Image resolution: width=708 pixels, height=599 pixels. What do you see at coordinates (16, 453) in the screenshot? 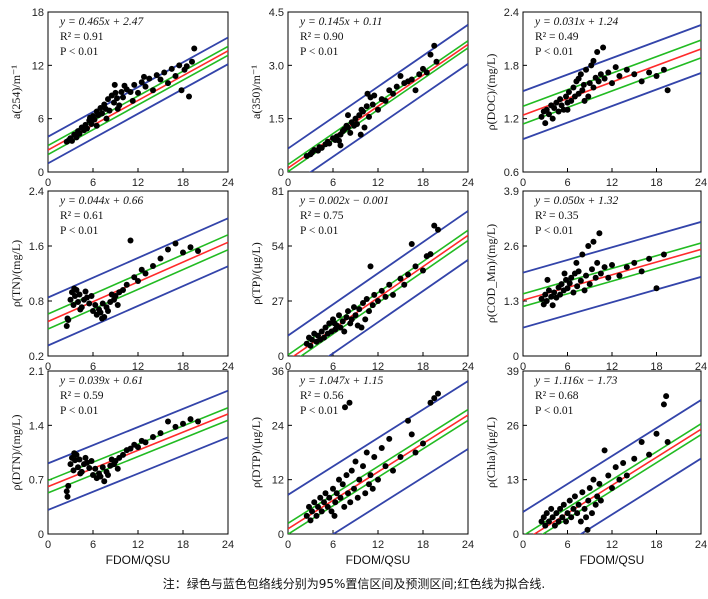
I see `y-axis-label: ρ(DTN)/(mg/L)` at bounding box center [16, 453].